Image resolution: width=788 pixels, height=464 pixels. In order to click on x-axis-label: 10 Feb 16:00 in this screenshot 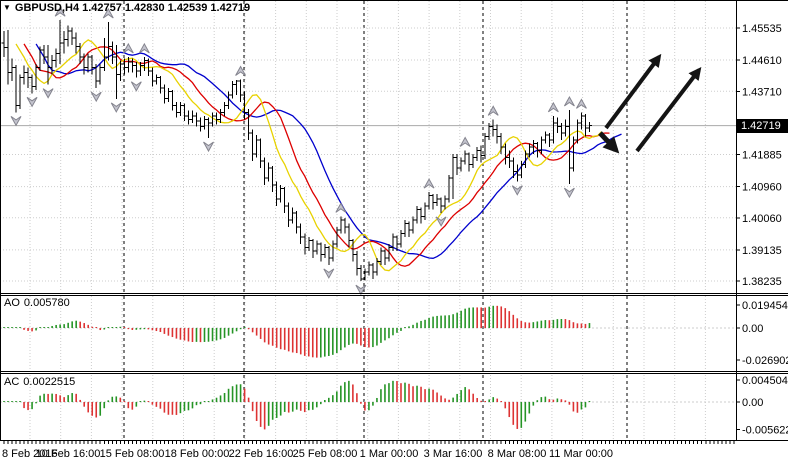, I will do `click(68, 454)`.